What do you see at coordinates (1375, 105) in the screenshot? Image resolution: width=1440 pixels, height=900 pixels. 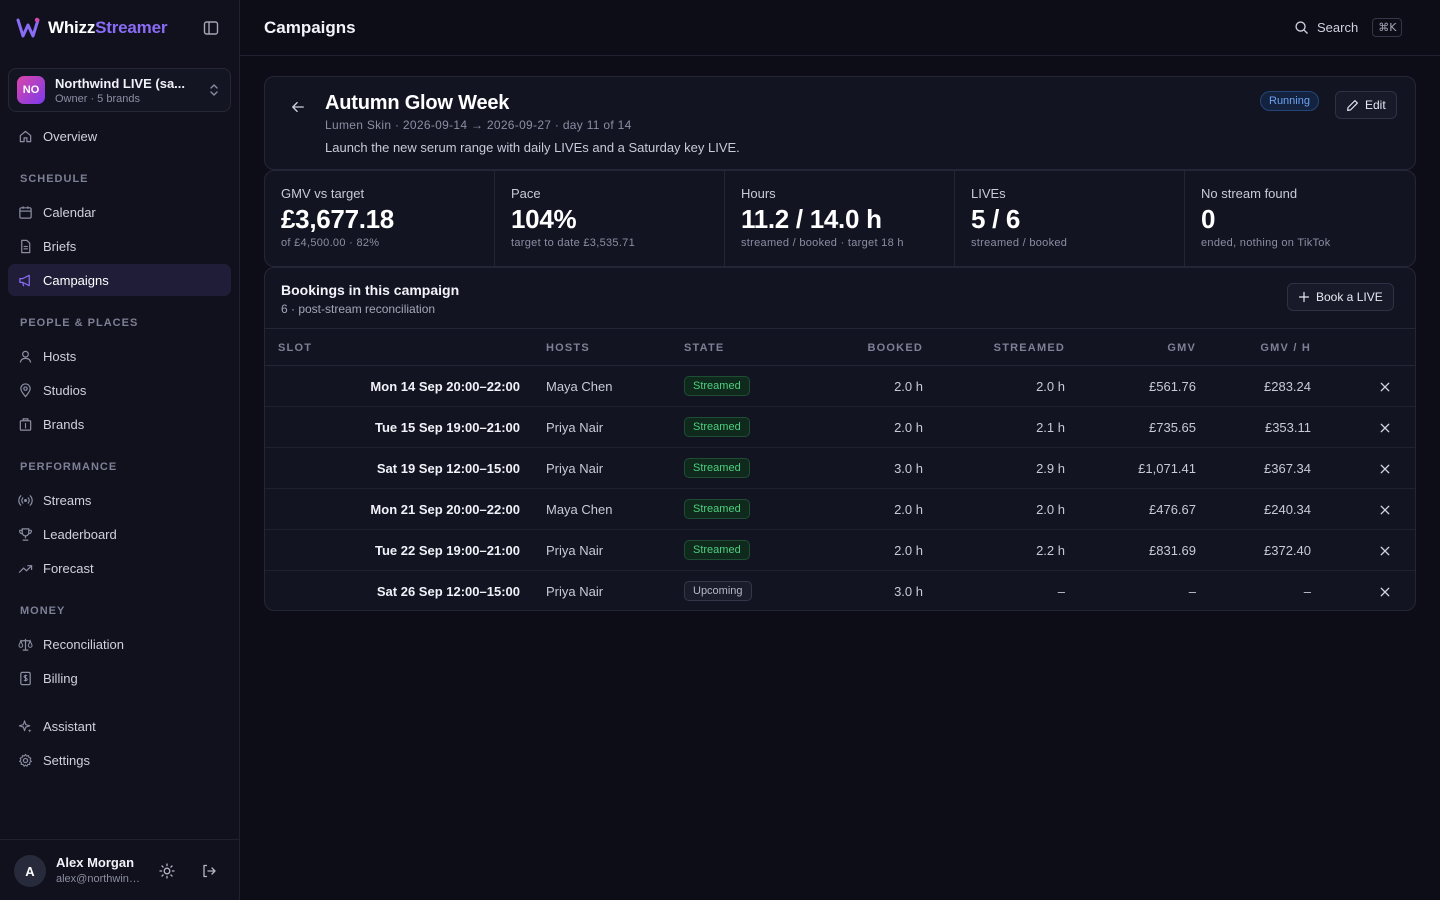 I see `edit-label: Edit` at bounding box center [1375, 105].